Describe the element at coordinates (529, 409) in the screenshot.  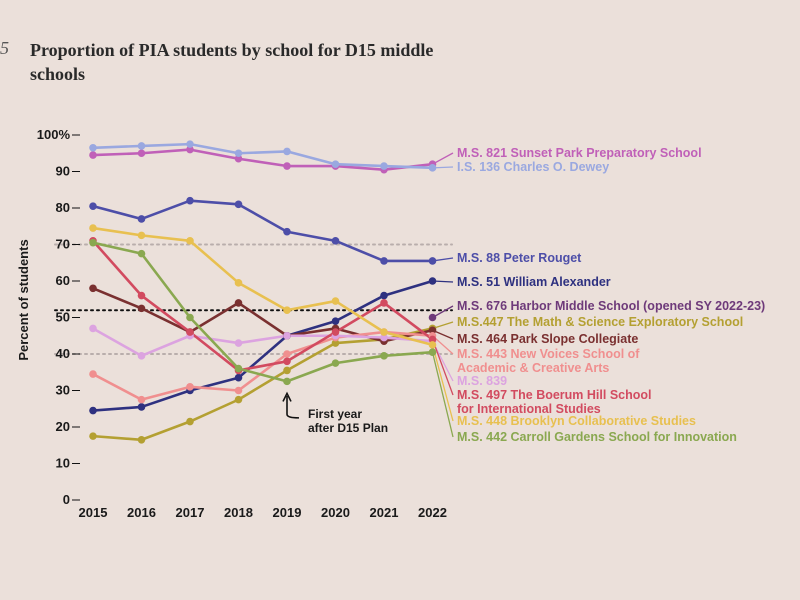
I see `series-label: for International Studies` at that location.